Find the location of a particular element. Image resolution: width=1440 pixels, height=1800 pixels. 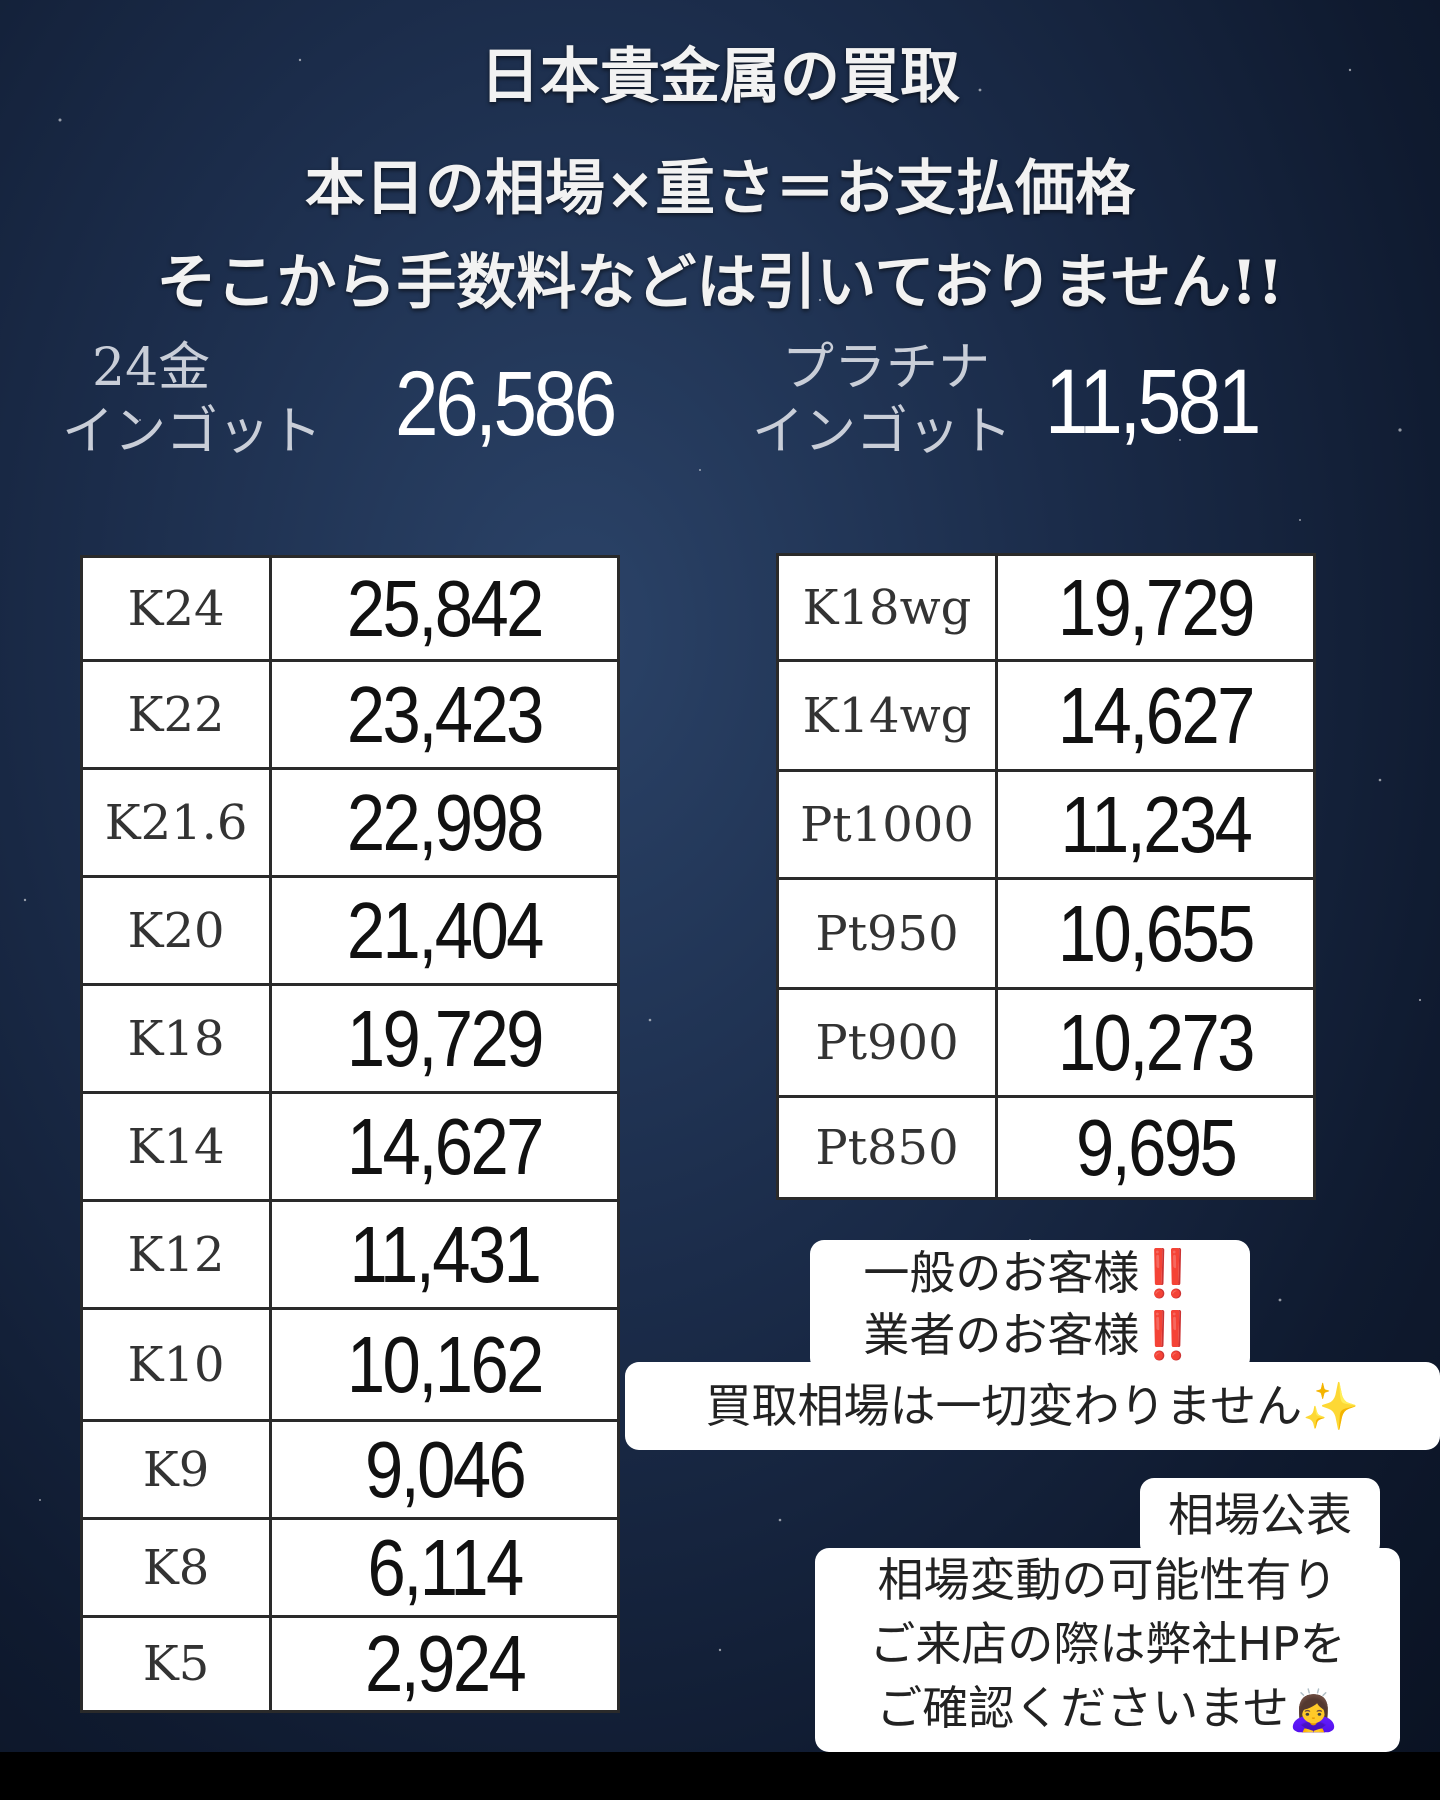

price-cell: 9,695 is located at coordinates (1155, 1147).